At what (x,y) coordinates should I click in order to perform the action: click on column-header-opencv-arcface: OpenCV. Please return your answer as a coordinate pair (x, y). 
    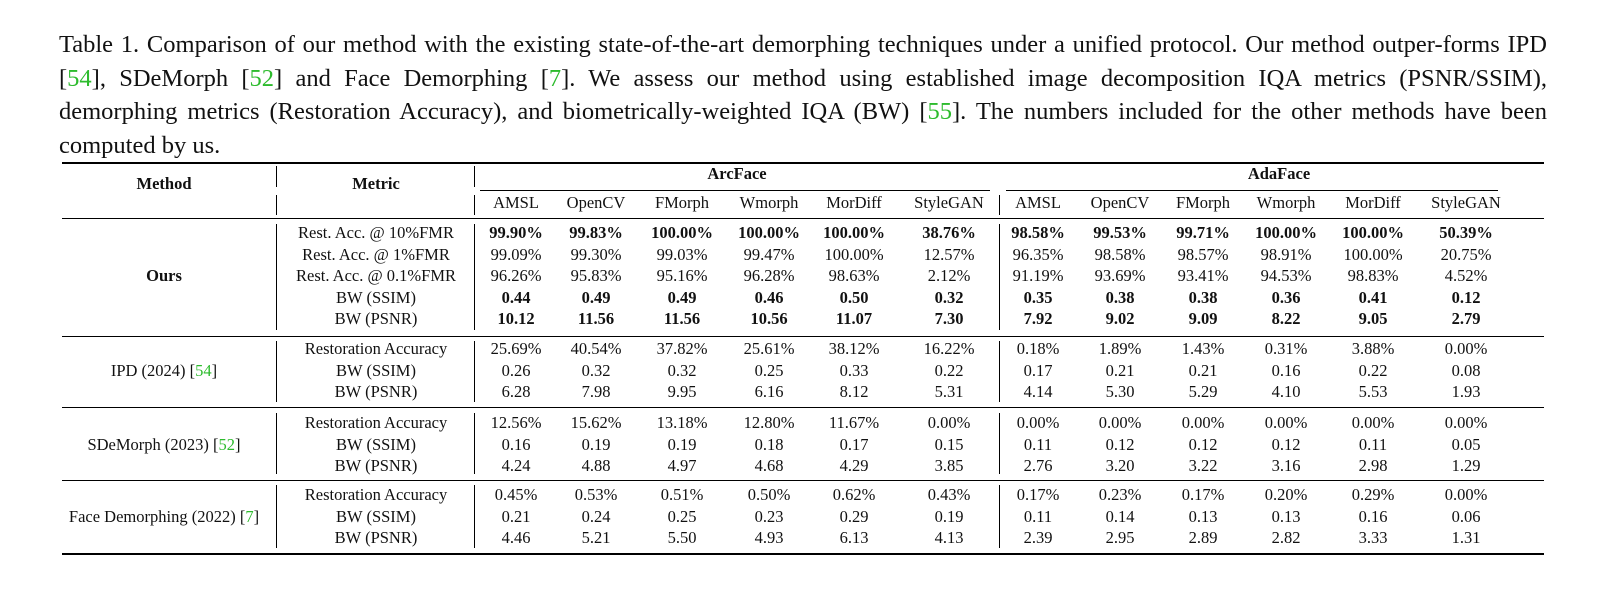
    Looking at the image, I should click on (596, 202).